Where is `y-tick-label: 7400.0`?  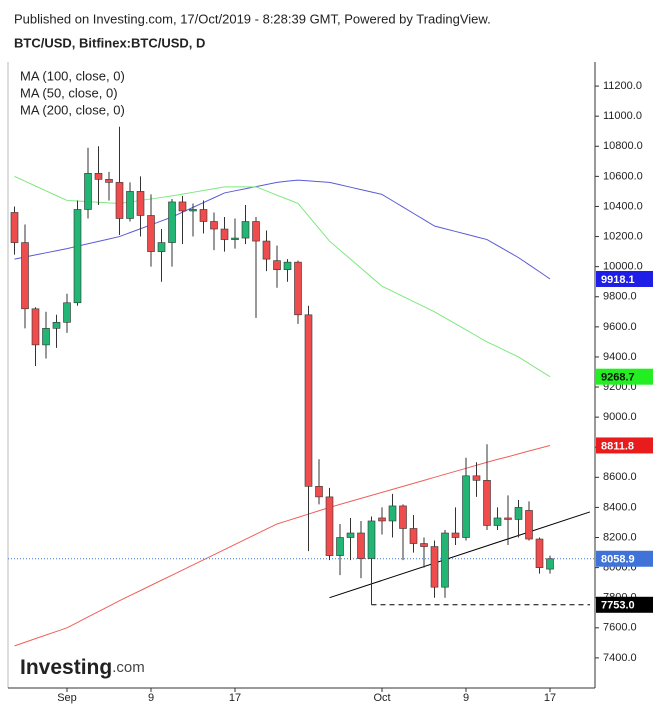 y-tick-label: 7400.0 is located at coordinates (620, 658).